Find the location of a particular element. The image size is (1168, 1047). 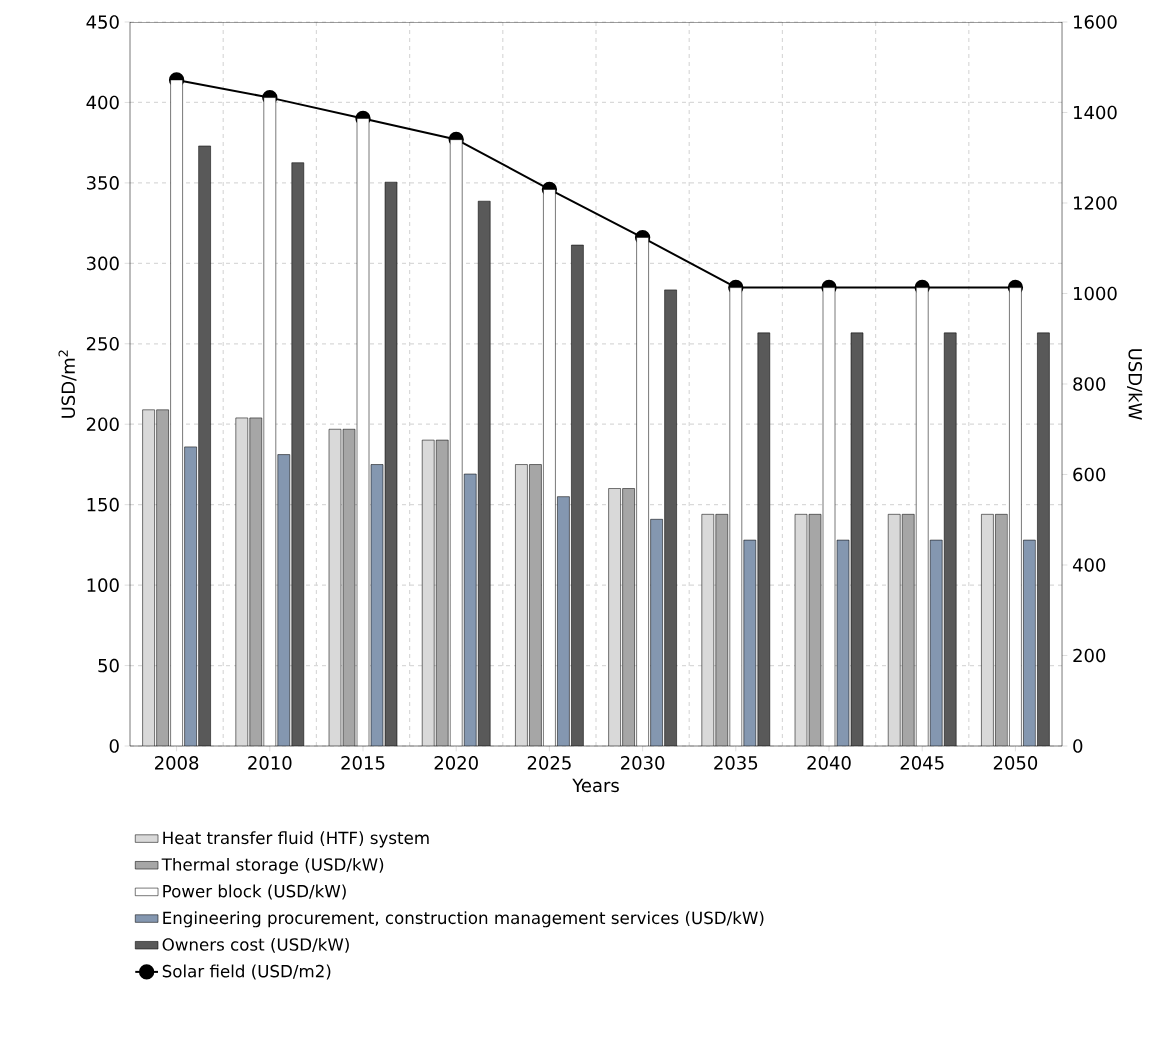

y-tick-label: 400 is located at coordinates (102, 102).